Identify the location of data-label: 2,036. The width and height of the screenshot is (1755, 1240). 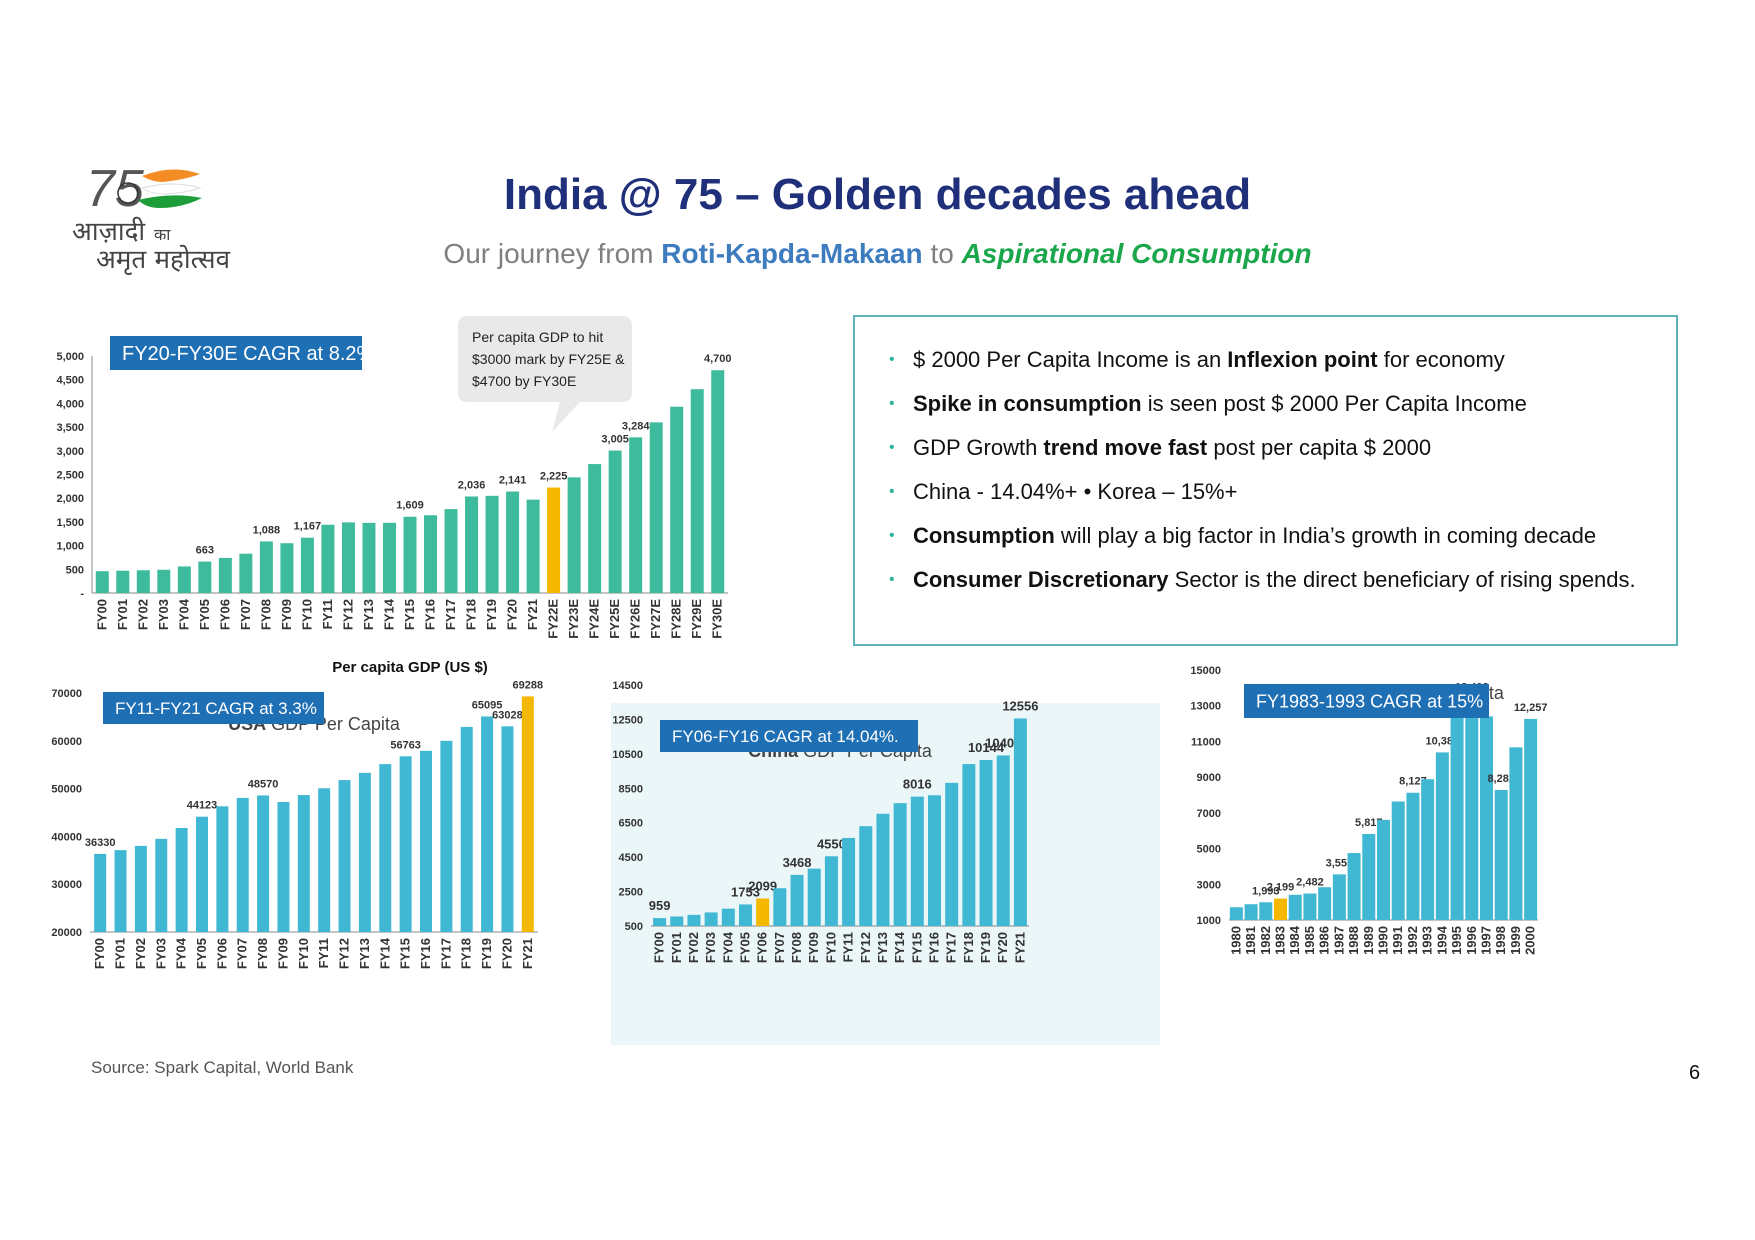
(472, 485).